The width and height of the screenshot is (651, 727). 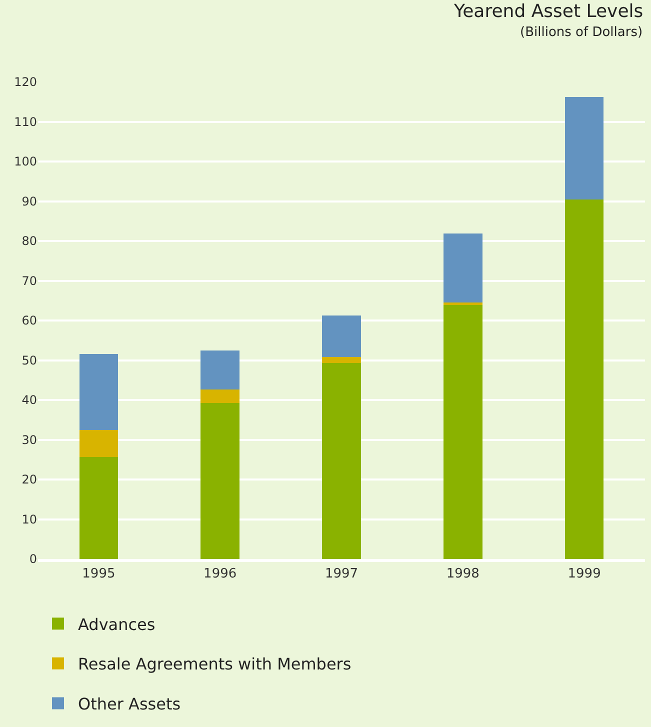 What do you see at coordinates (29, 400) in the screenshot?
I see `y-tick-label: 40` at bounding box center [29, 400].